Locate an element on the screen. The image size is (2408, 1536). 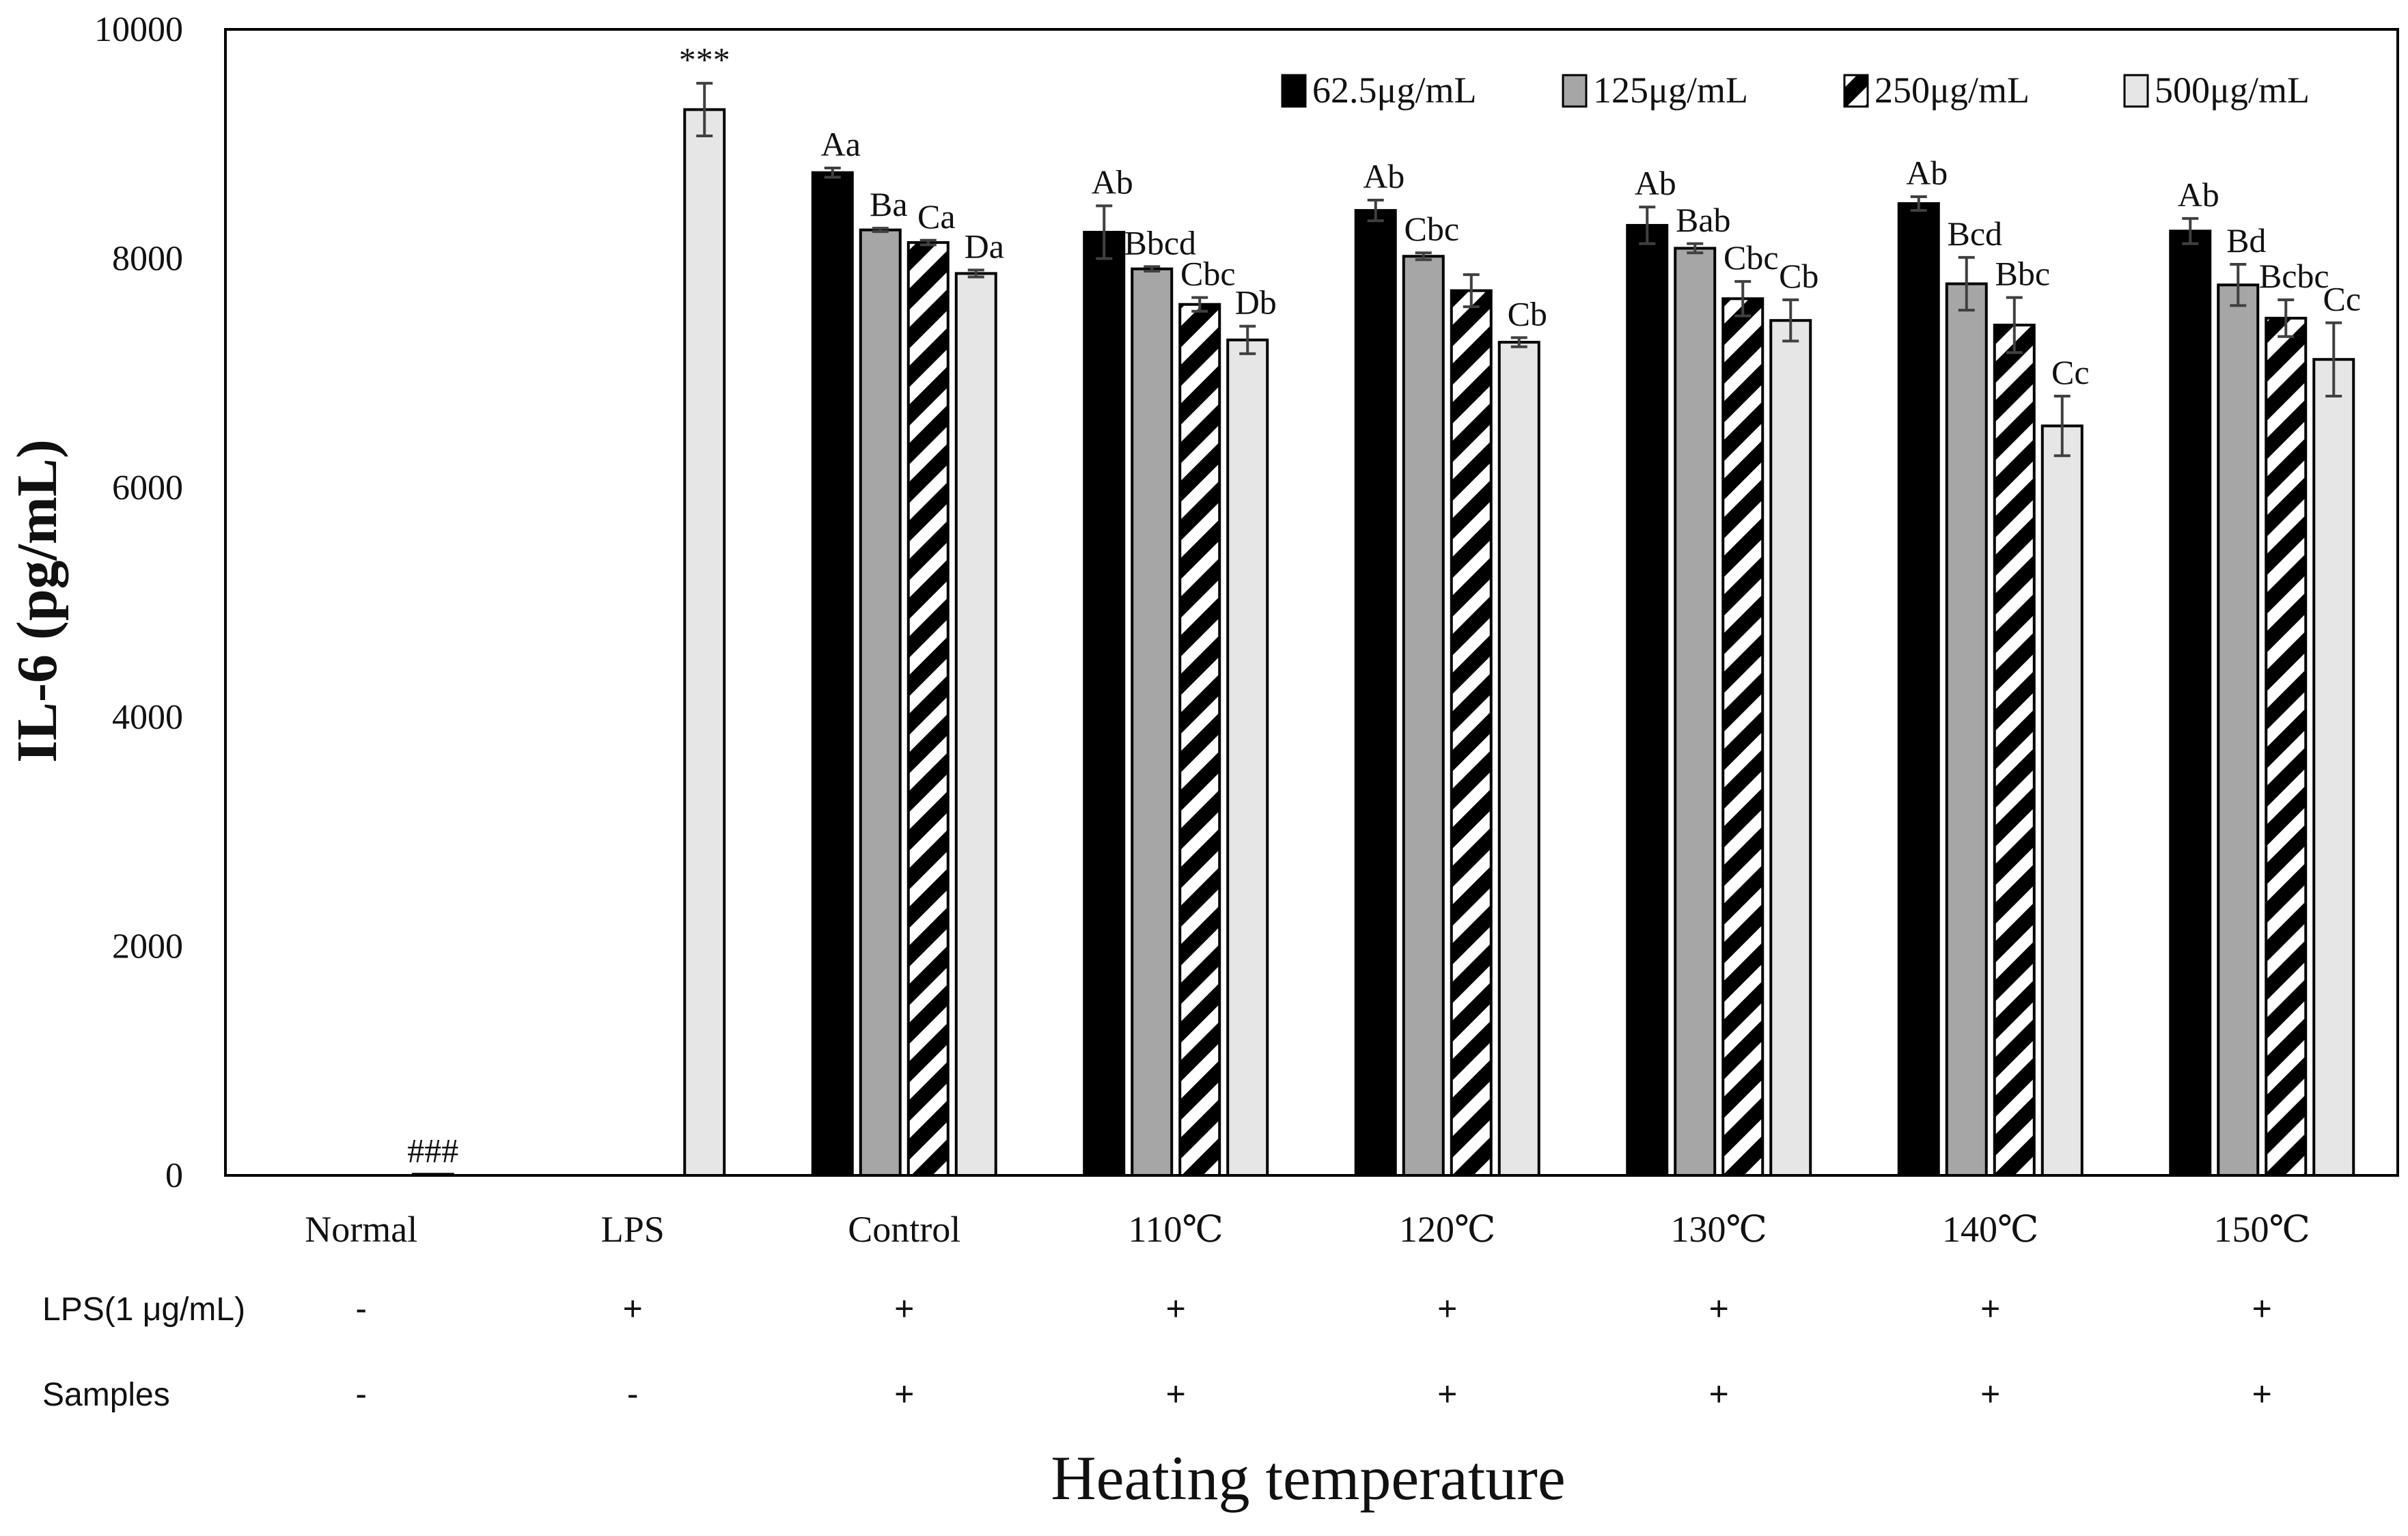
bar-significance-label: Bab is located at coordinates (1703, 220).